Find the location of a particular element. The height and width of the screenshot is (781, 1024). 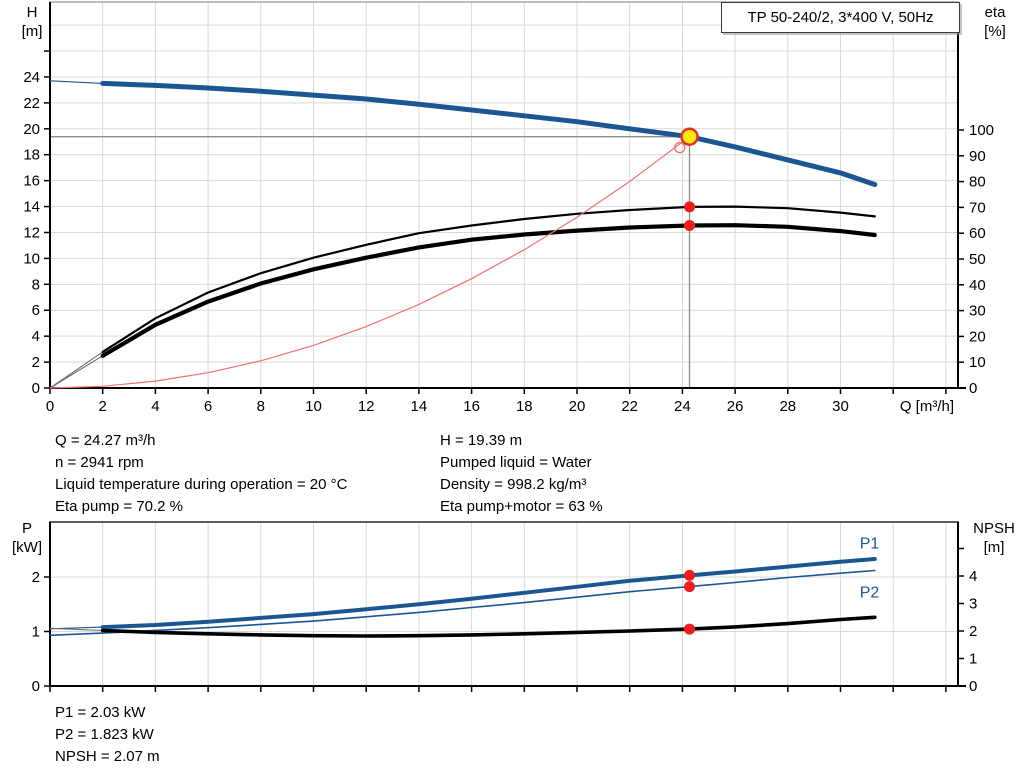

NPSH-curve is located at coordinates (488, 626).